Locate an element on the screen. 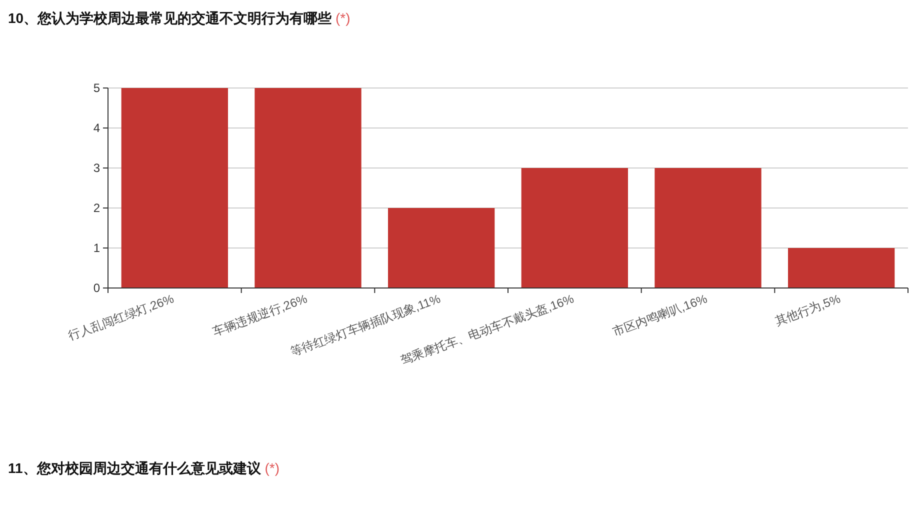  xtick: 车辆违规逆行,26% is located at coordinates (260, 315).